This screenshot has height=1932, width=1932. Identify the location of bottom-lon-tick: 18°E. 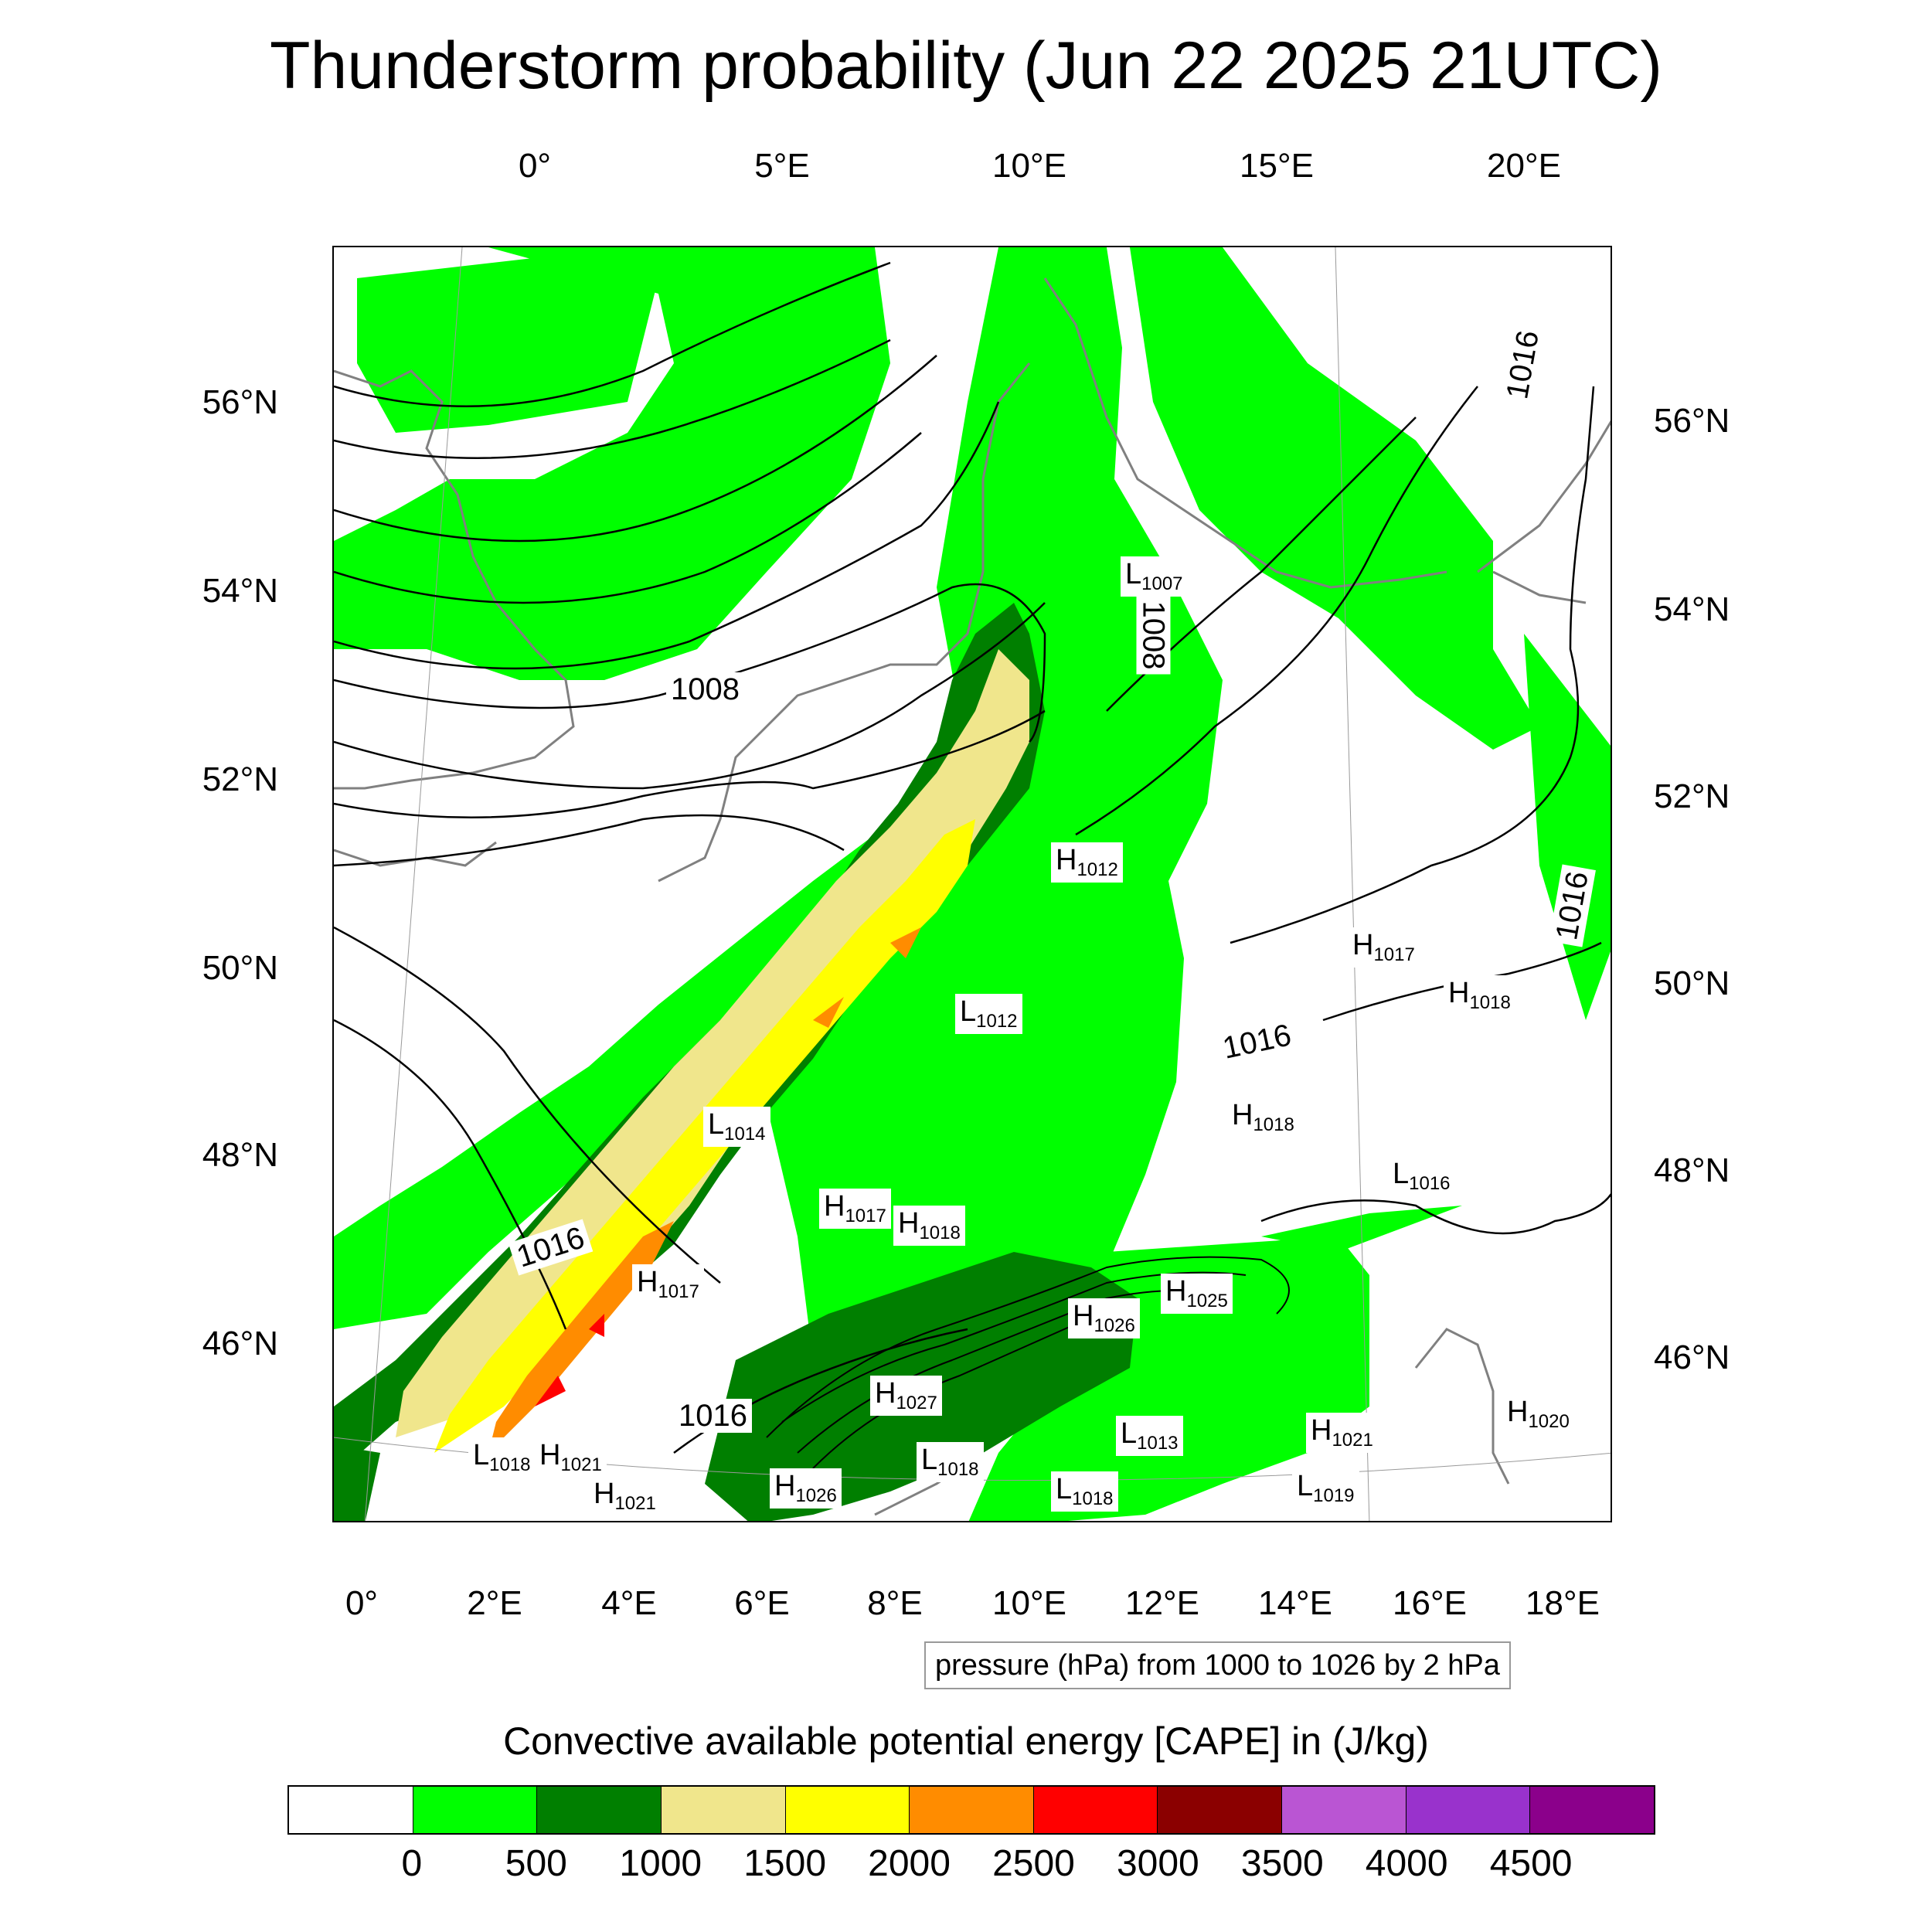
(1563, 1603).